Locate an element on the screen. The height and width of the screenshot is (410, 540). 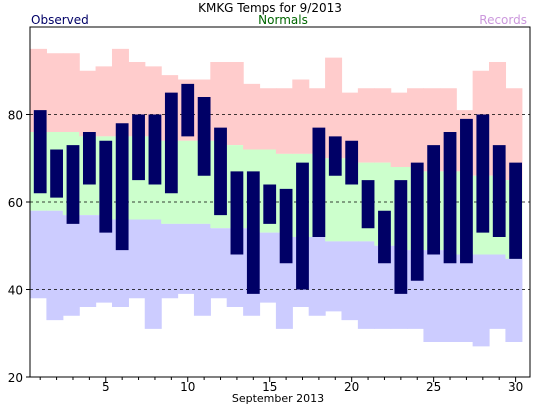
x-tick-label: 10 is located at coordinates (187, 387).